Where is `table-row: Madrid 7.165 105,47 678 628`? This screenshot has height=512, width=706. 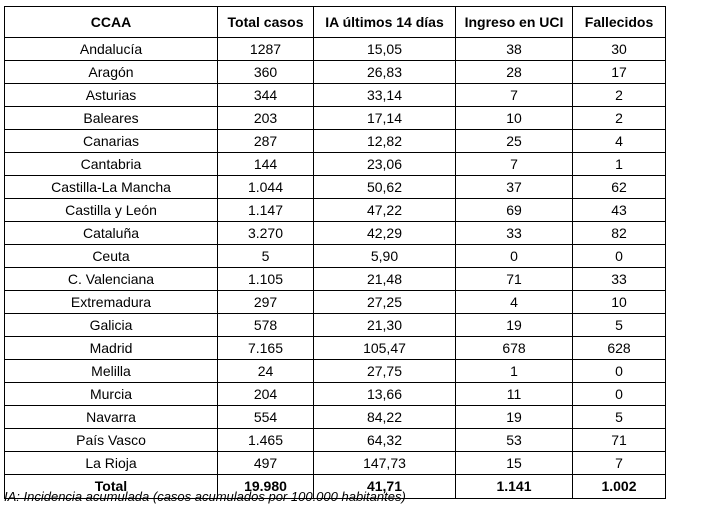 table-row: Madrid 7.165 105,47 678 628 is located at coordinates (335, 348).